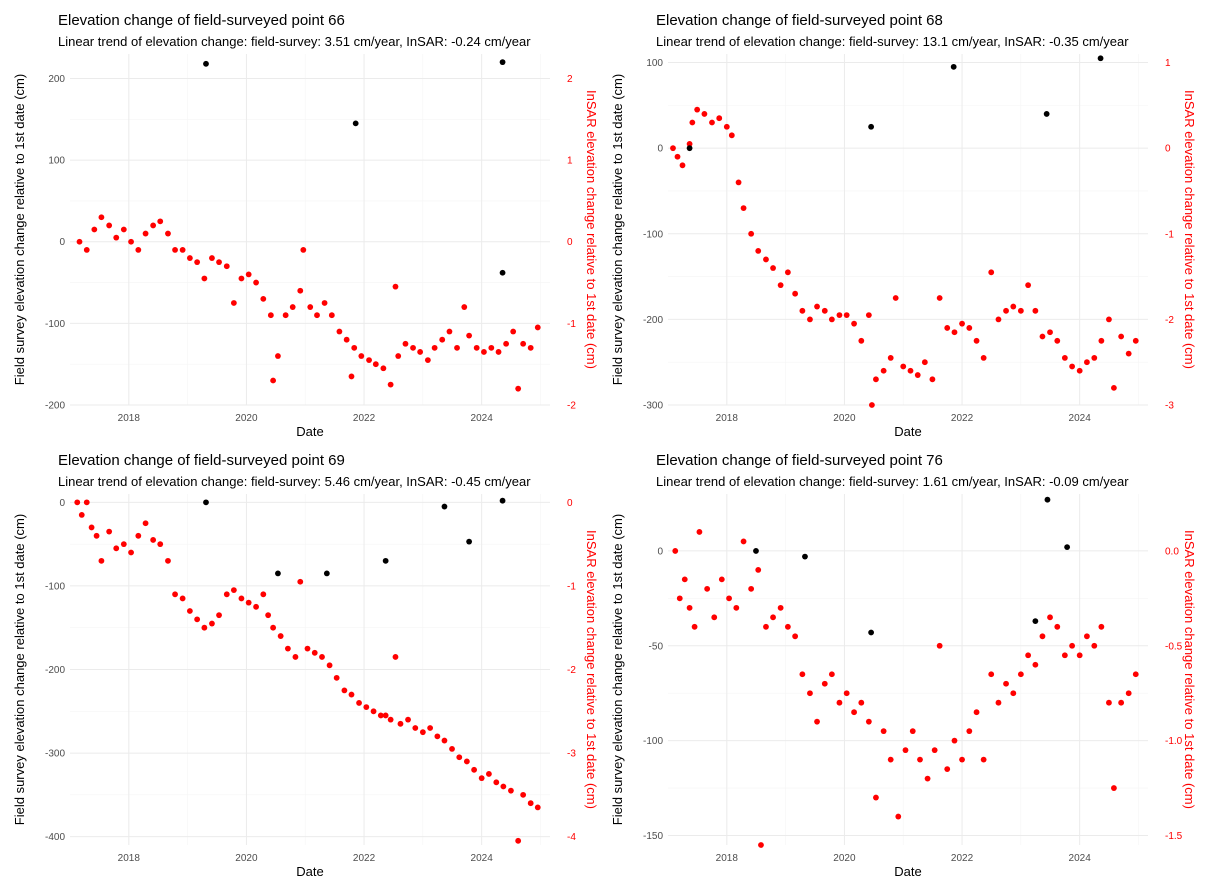 Image resolution: width=1216 pixels, height=885 pixels. I want to click on y-tick-label: -200, so click(55, 406).